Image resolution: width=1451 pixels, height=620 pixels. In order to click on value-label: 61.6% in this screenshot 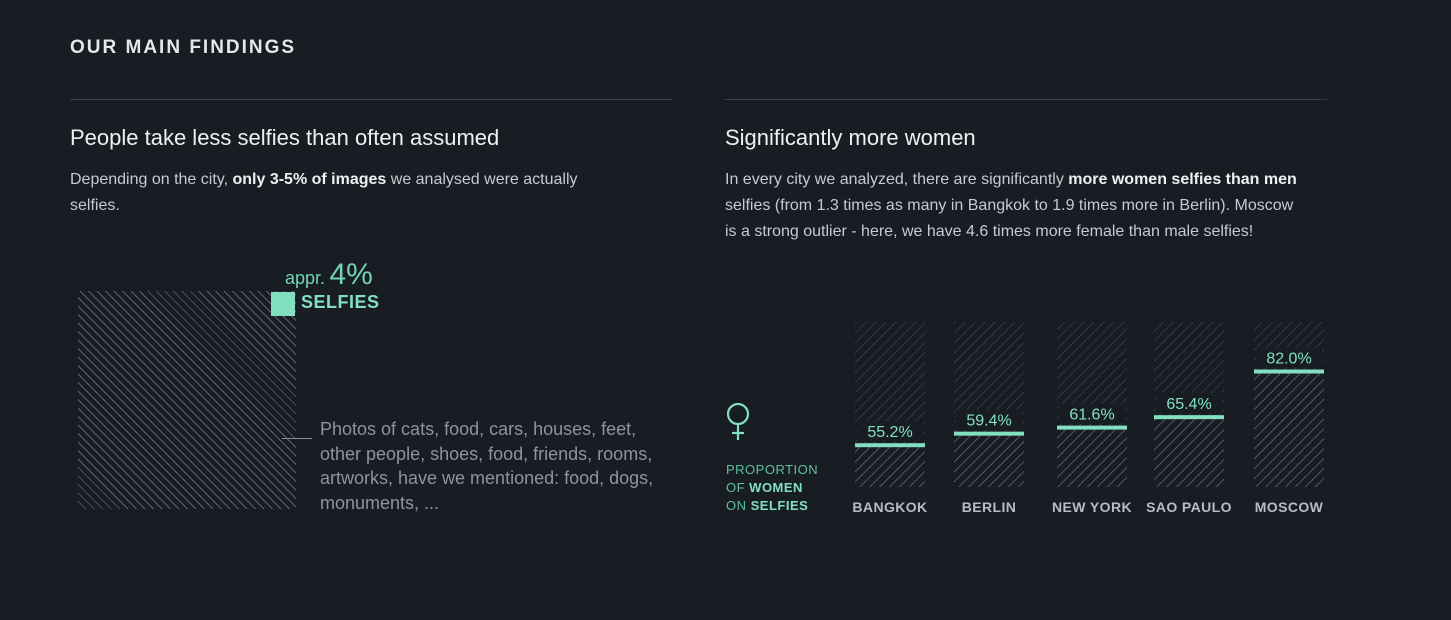, I will do `click(1091, 415)`.